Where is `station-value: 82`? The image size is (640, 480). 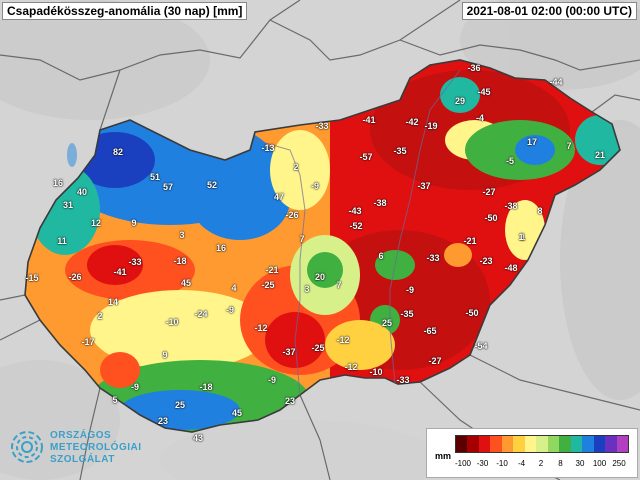 station-value: 82 is located at coordinates (118, 152).